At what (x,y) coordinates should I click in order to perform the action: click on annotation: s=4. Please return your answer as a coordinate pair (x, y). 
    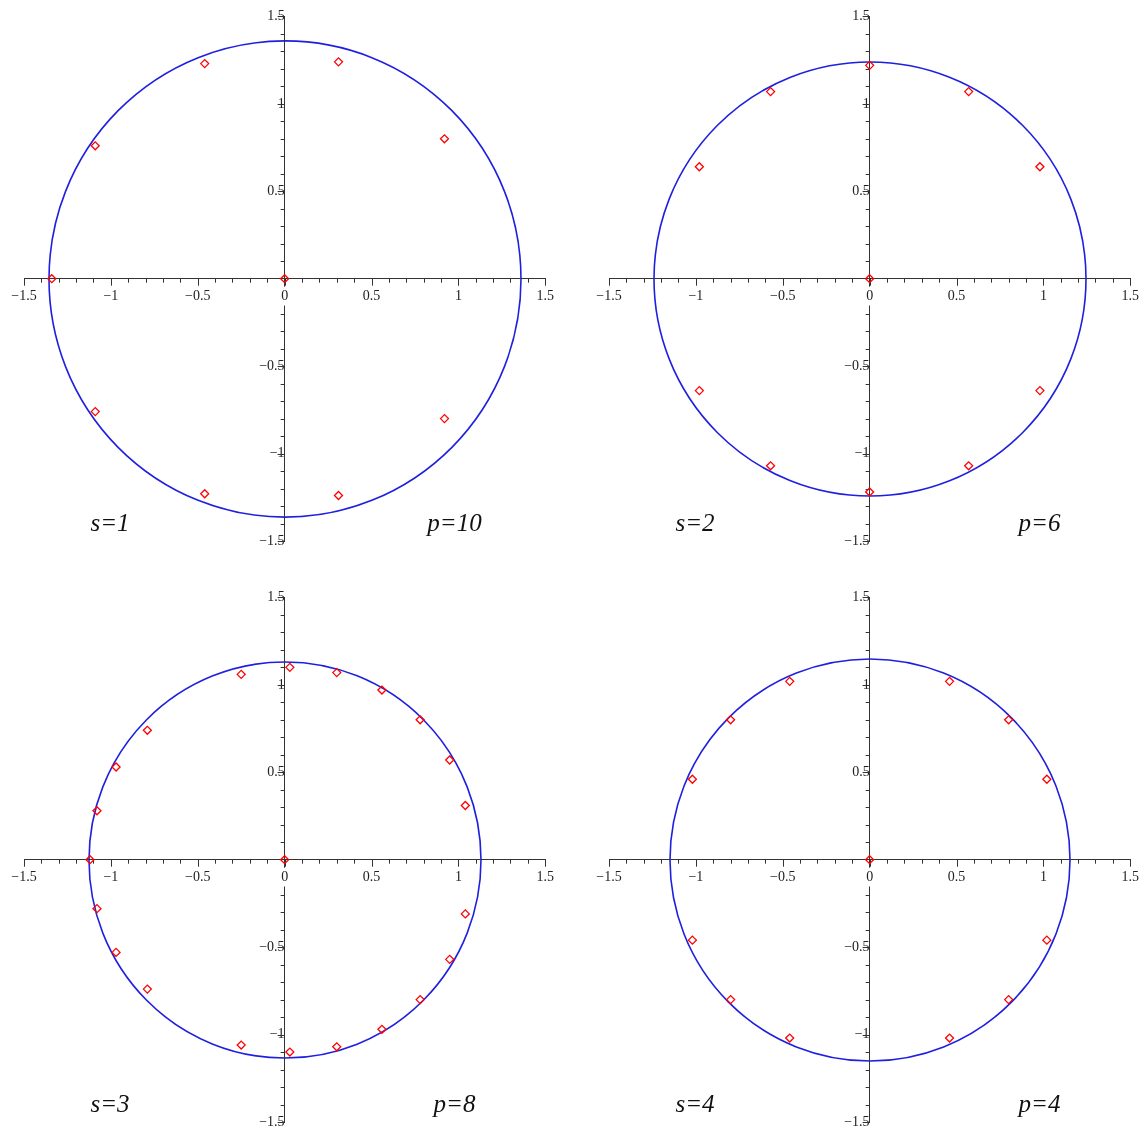
    Looking at the image, I should click on (695, 1103).